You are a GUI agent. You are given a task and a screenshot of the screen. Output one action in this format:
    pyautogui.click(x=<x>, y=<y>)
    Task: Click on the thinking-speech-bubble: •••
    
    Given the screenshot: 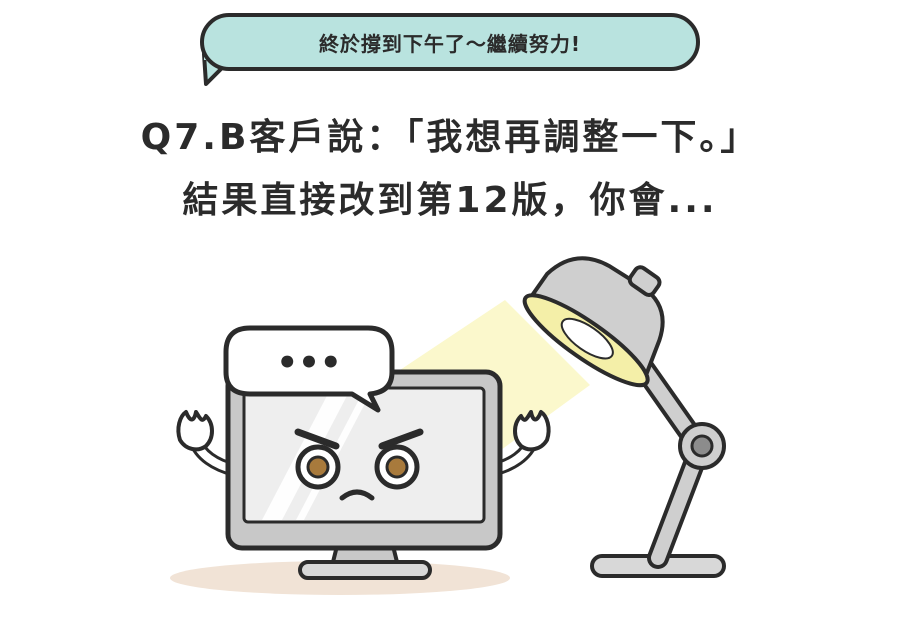 What is the action you would take?
    pyautogui.click(x=309, y=369)
    